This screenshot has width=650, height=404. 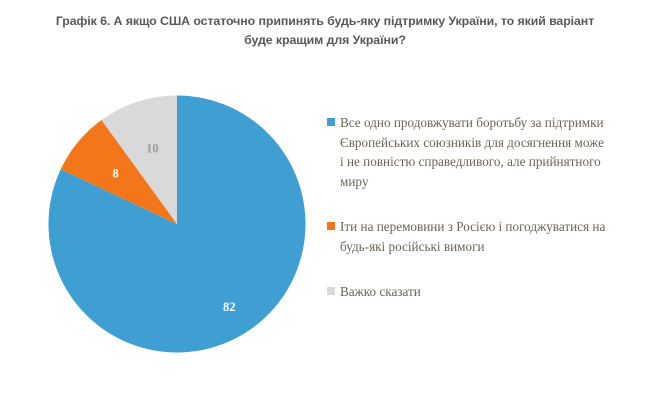 What do you see at coordinates (331, 122) in the screenshot?
I see `legend-swatch-icon-blue` at bounding box center [331, 122].